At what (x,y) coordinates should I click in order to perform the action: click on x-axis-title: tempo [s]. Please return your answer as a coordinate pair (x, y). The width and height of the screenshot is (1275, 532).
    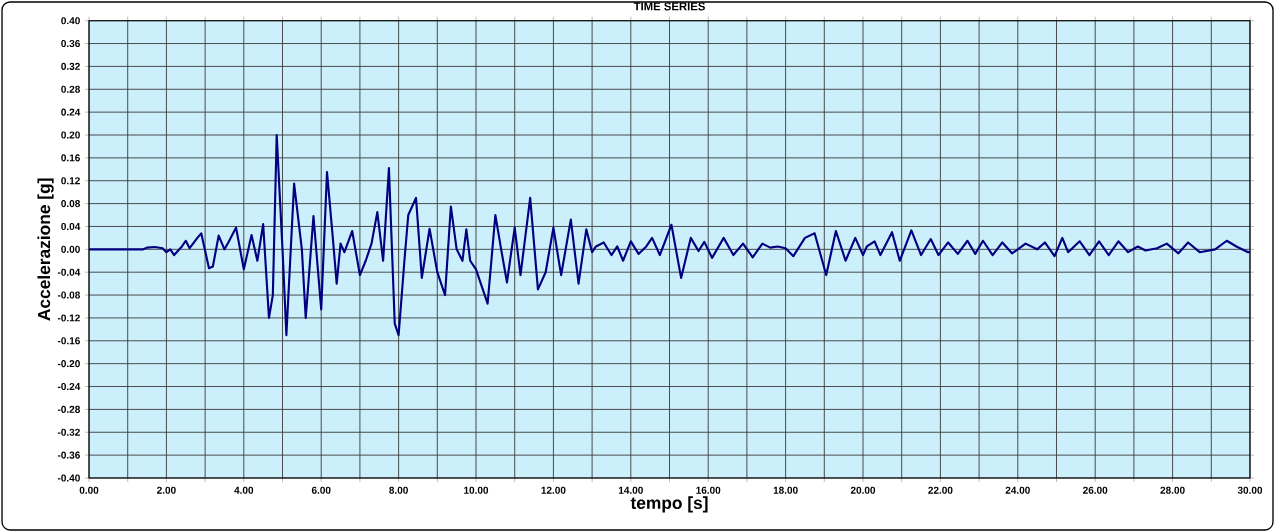
    Looking at the image, I should click on (669, 504).